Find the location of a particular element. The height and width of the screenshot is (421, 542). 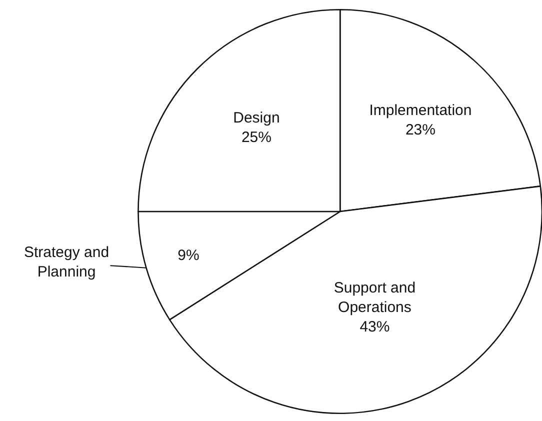

slice-label: Support and Operations is located at coordinates (375, 298).